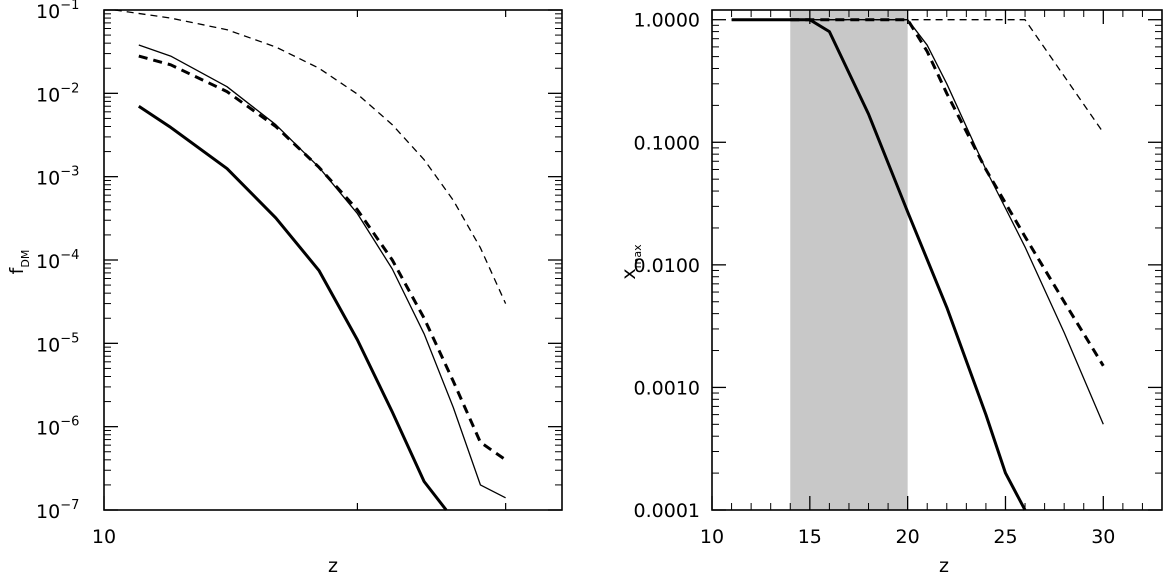 This screenshot has height=574, width=1175. Describe the element at coordinates (57, 427) in the screenshot. I see `left-y-tick-label: 10⁻⁶` at that location.